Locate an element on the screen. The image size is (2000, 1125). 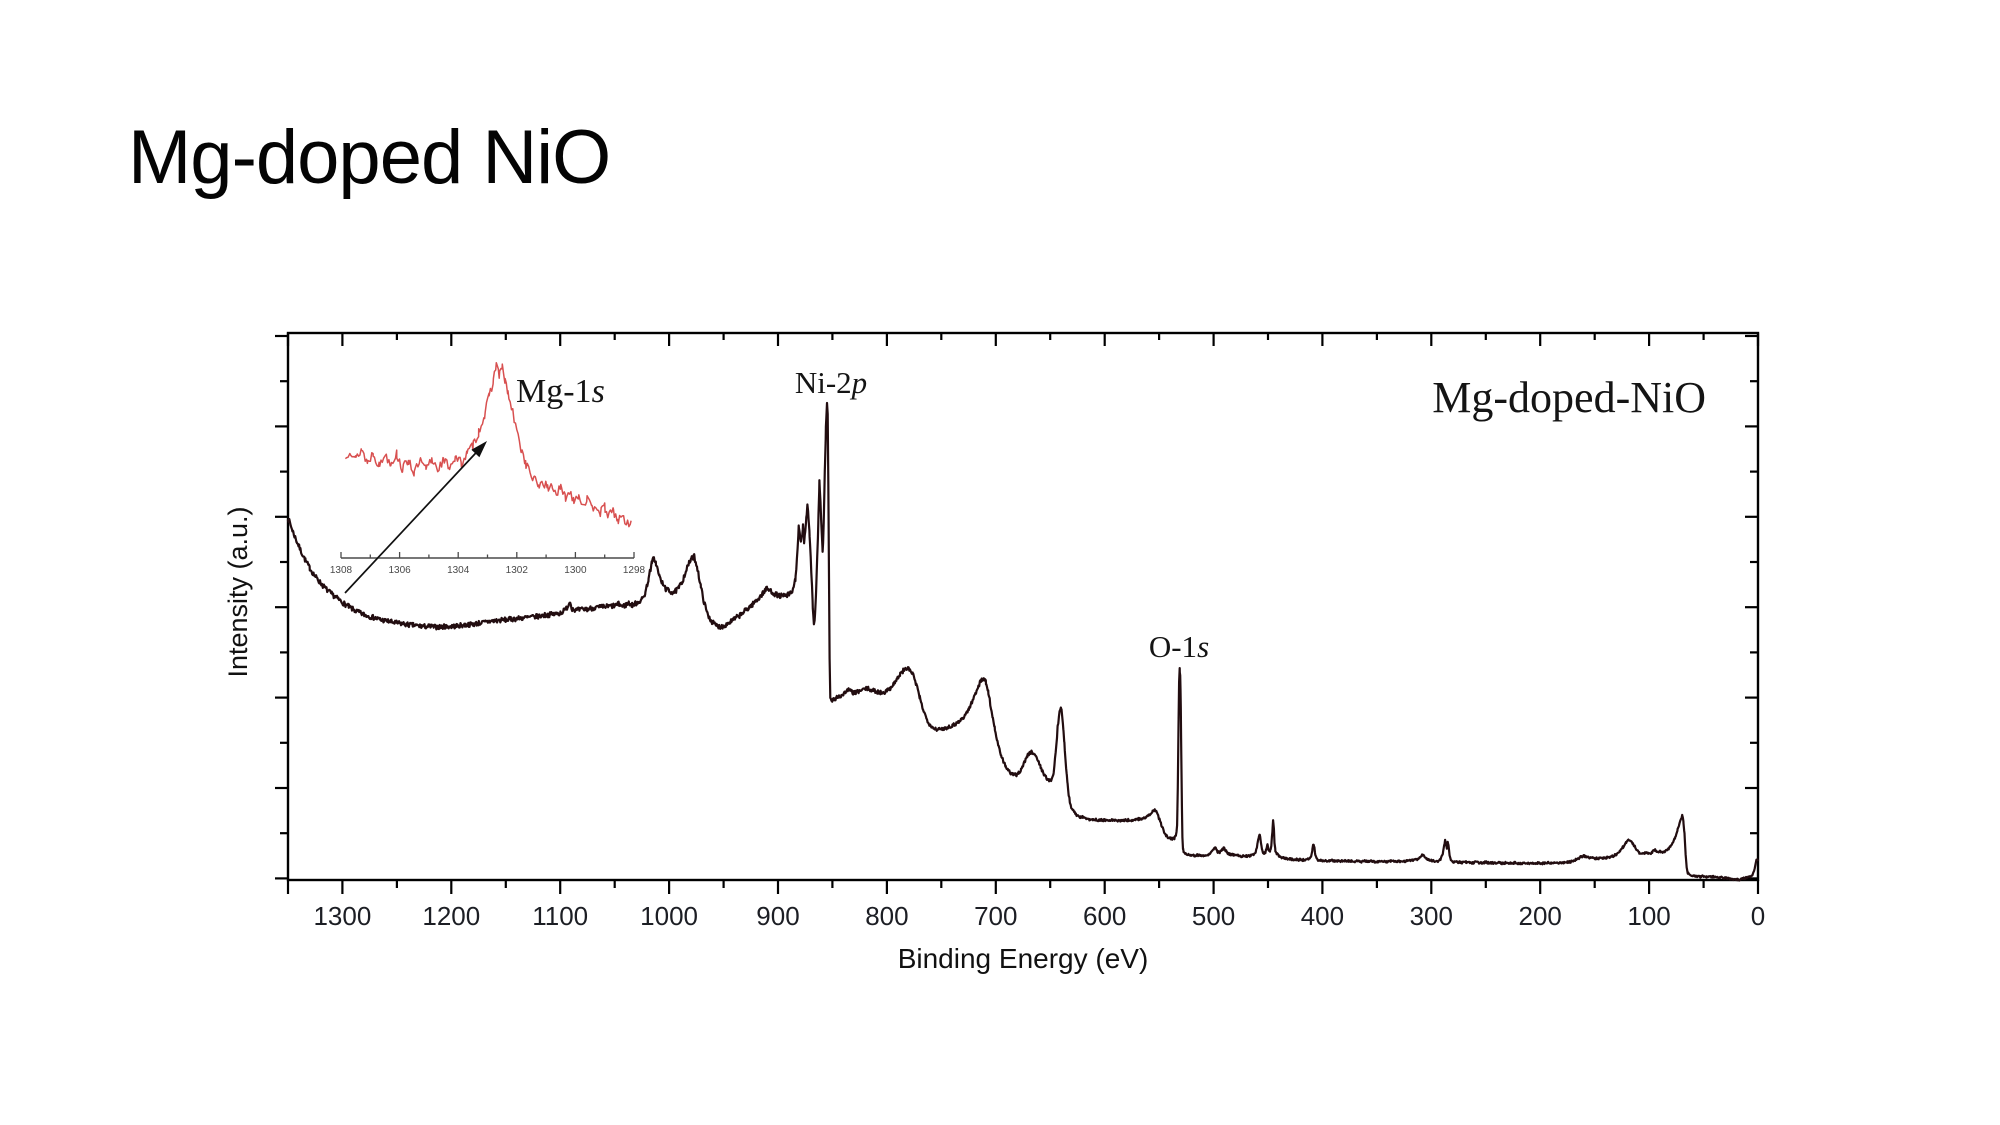
inset-mg1s-curve is located at coordinates (488, 445).